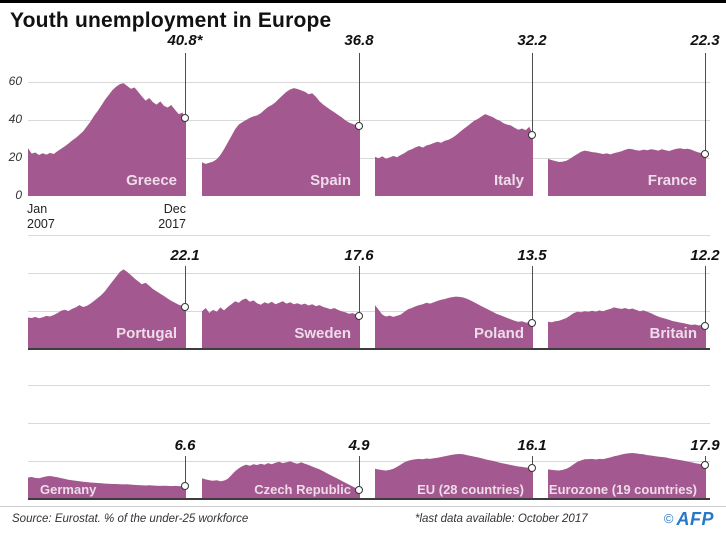 This screenshot has height=537, width=726. I want to click on country-label: Spain, so click(330, 180).